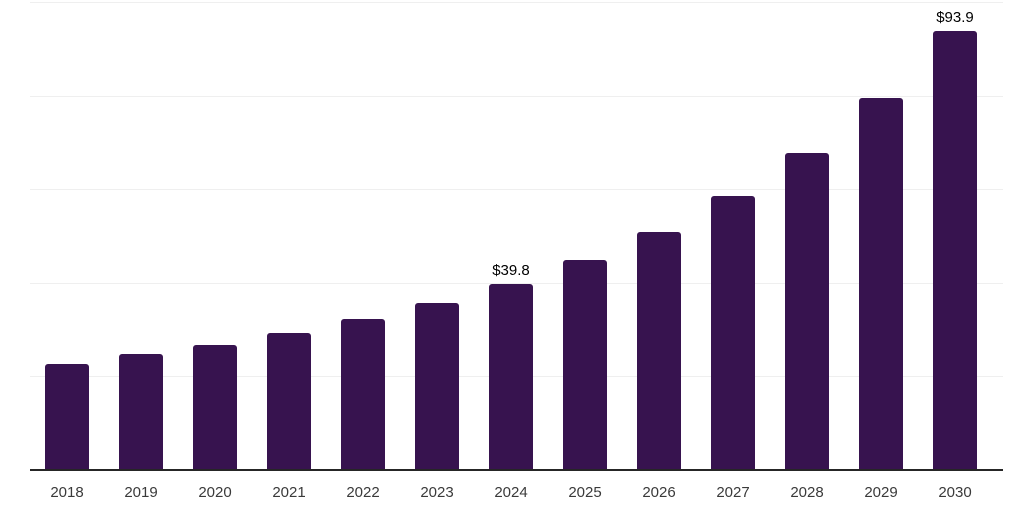 Image resolution: width=1024 pixels, height=512 pixels. I want to click on bar-2021, so click(289, 401).